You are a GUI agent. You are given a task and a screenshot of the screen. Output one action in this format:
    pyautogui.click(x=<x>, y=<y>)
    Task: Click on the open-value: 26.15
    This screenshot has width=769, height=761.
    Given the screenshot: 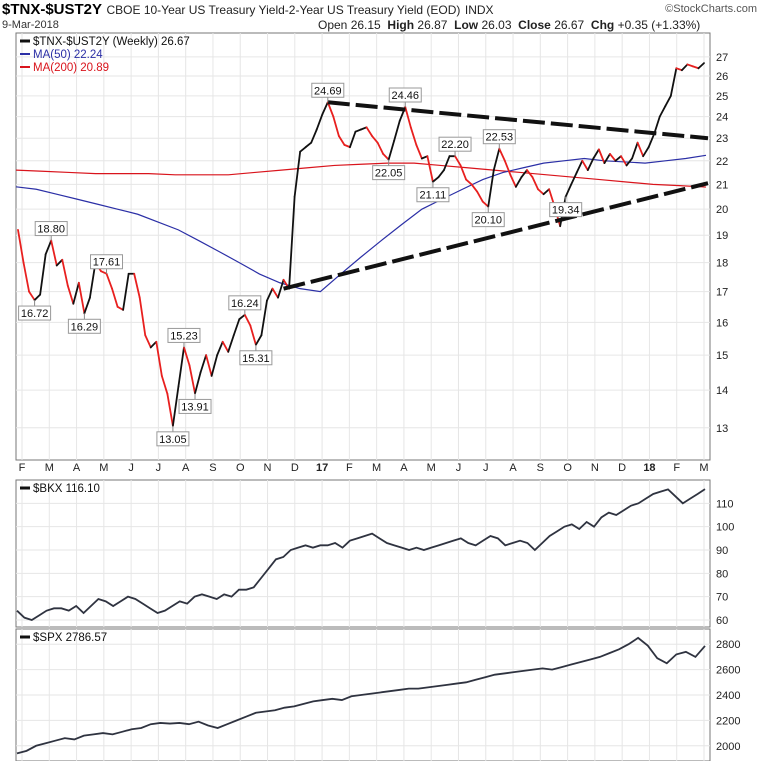 What is the action you would take?
    pyautogui.click(x=365, y=25)
    